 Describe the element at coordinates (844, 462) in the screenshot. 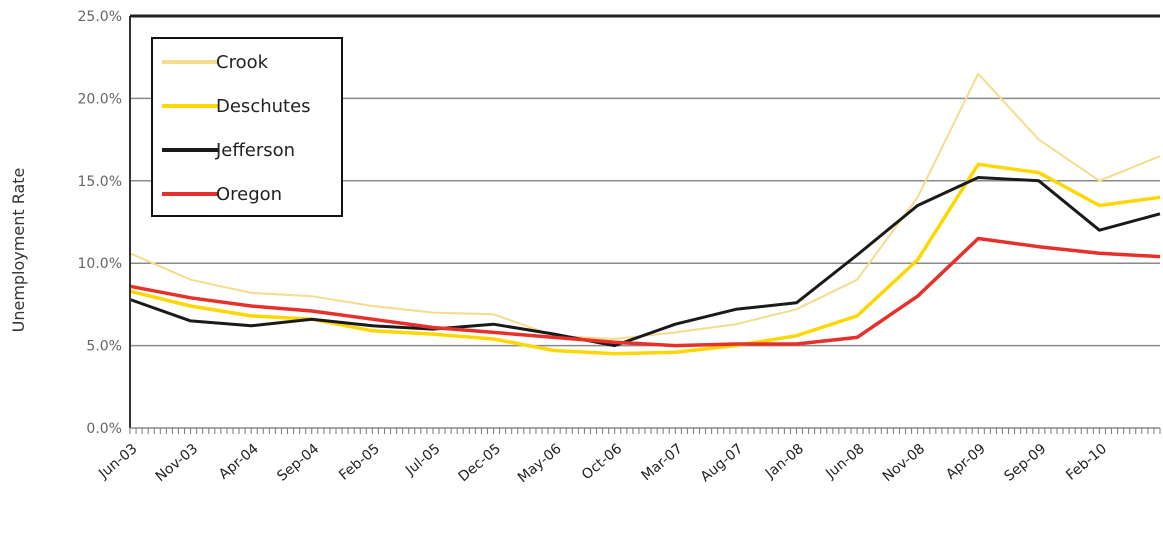

I see `x-tick-label: Jun-08` at that location.